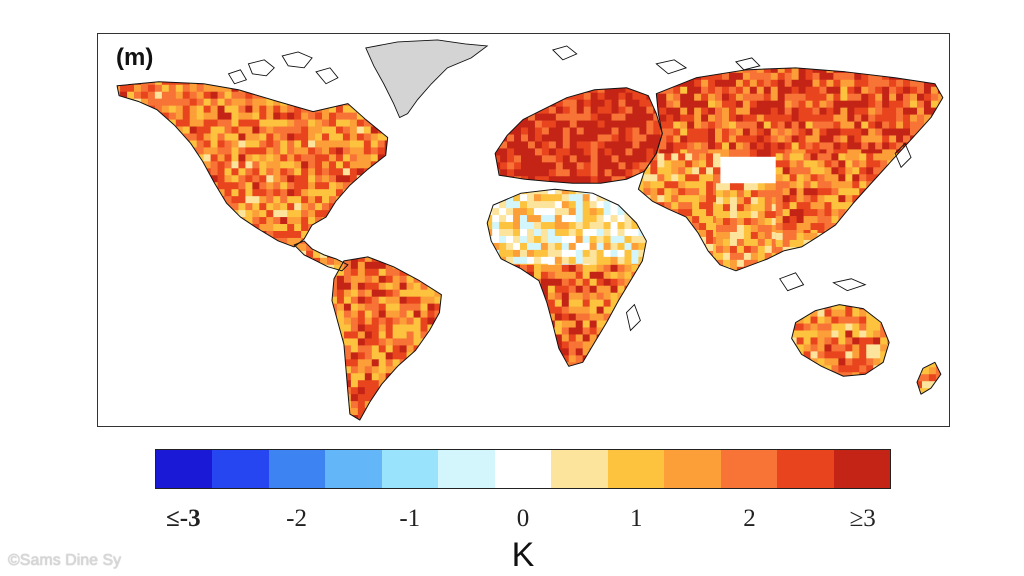 This screenshot has height=576, width=1024. What do you see at coordinates (636, 518) in the screenshot?
I see `colorbar-tick-label: 1` at bounding box center [636, 518].